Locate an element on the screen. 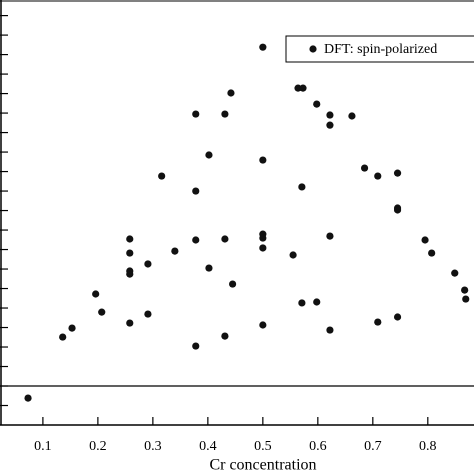 The width and height of the screenshot is (474, 474). x-axis-label: Cr concentration is located at coordinates (262, 465).